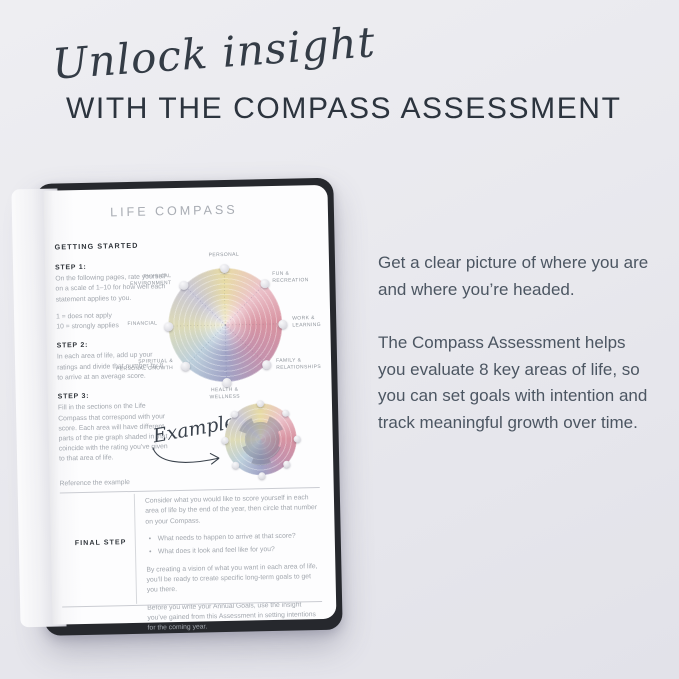 The image size is (679, 679). Describe the element at coordinates (174, 211) in the screenshot. I see `page-title: LIFE COMPASS` at that location.